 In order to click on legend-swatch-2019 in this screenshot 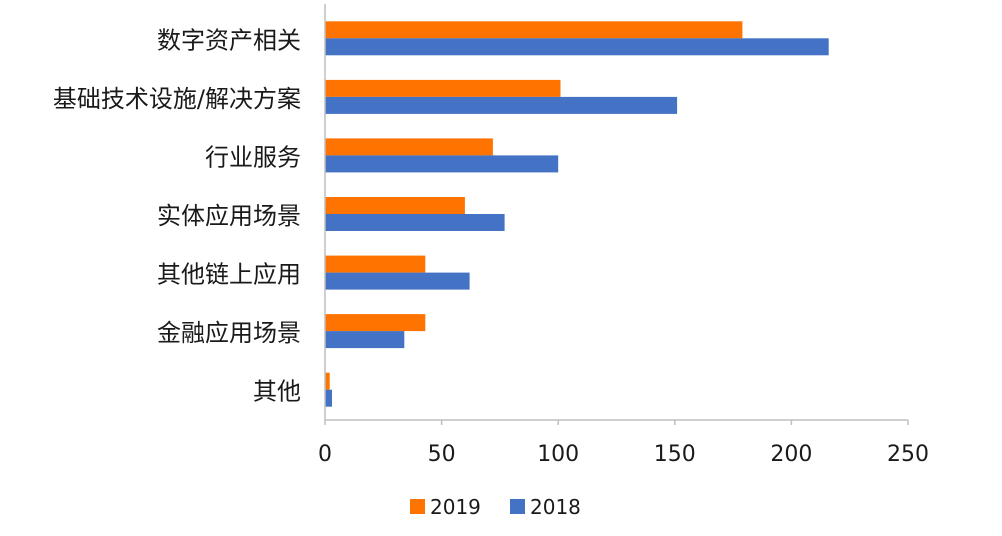, I will do `click(417, 506)`.